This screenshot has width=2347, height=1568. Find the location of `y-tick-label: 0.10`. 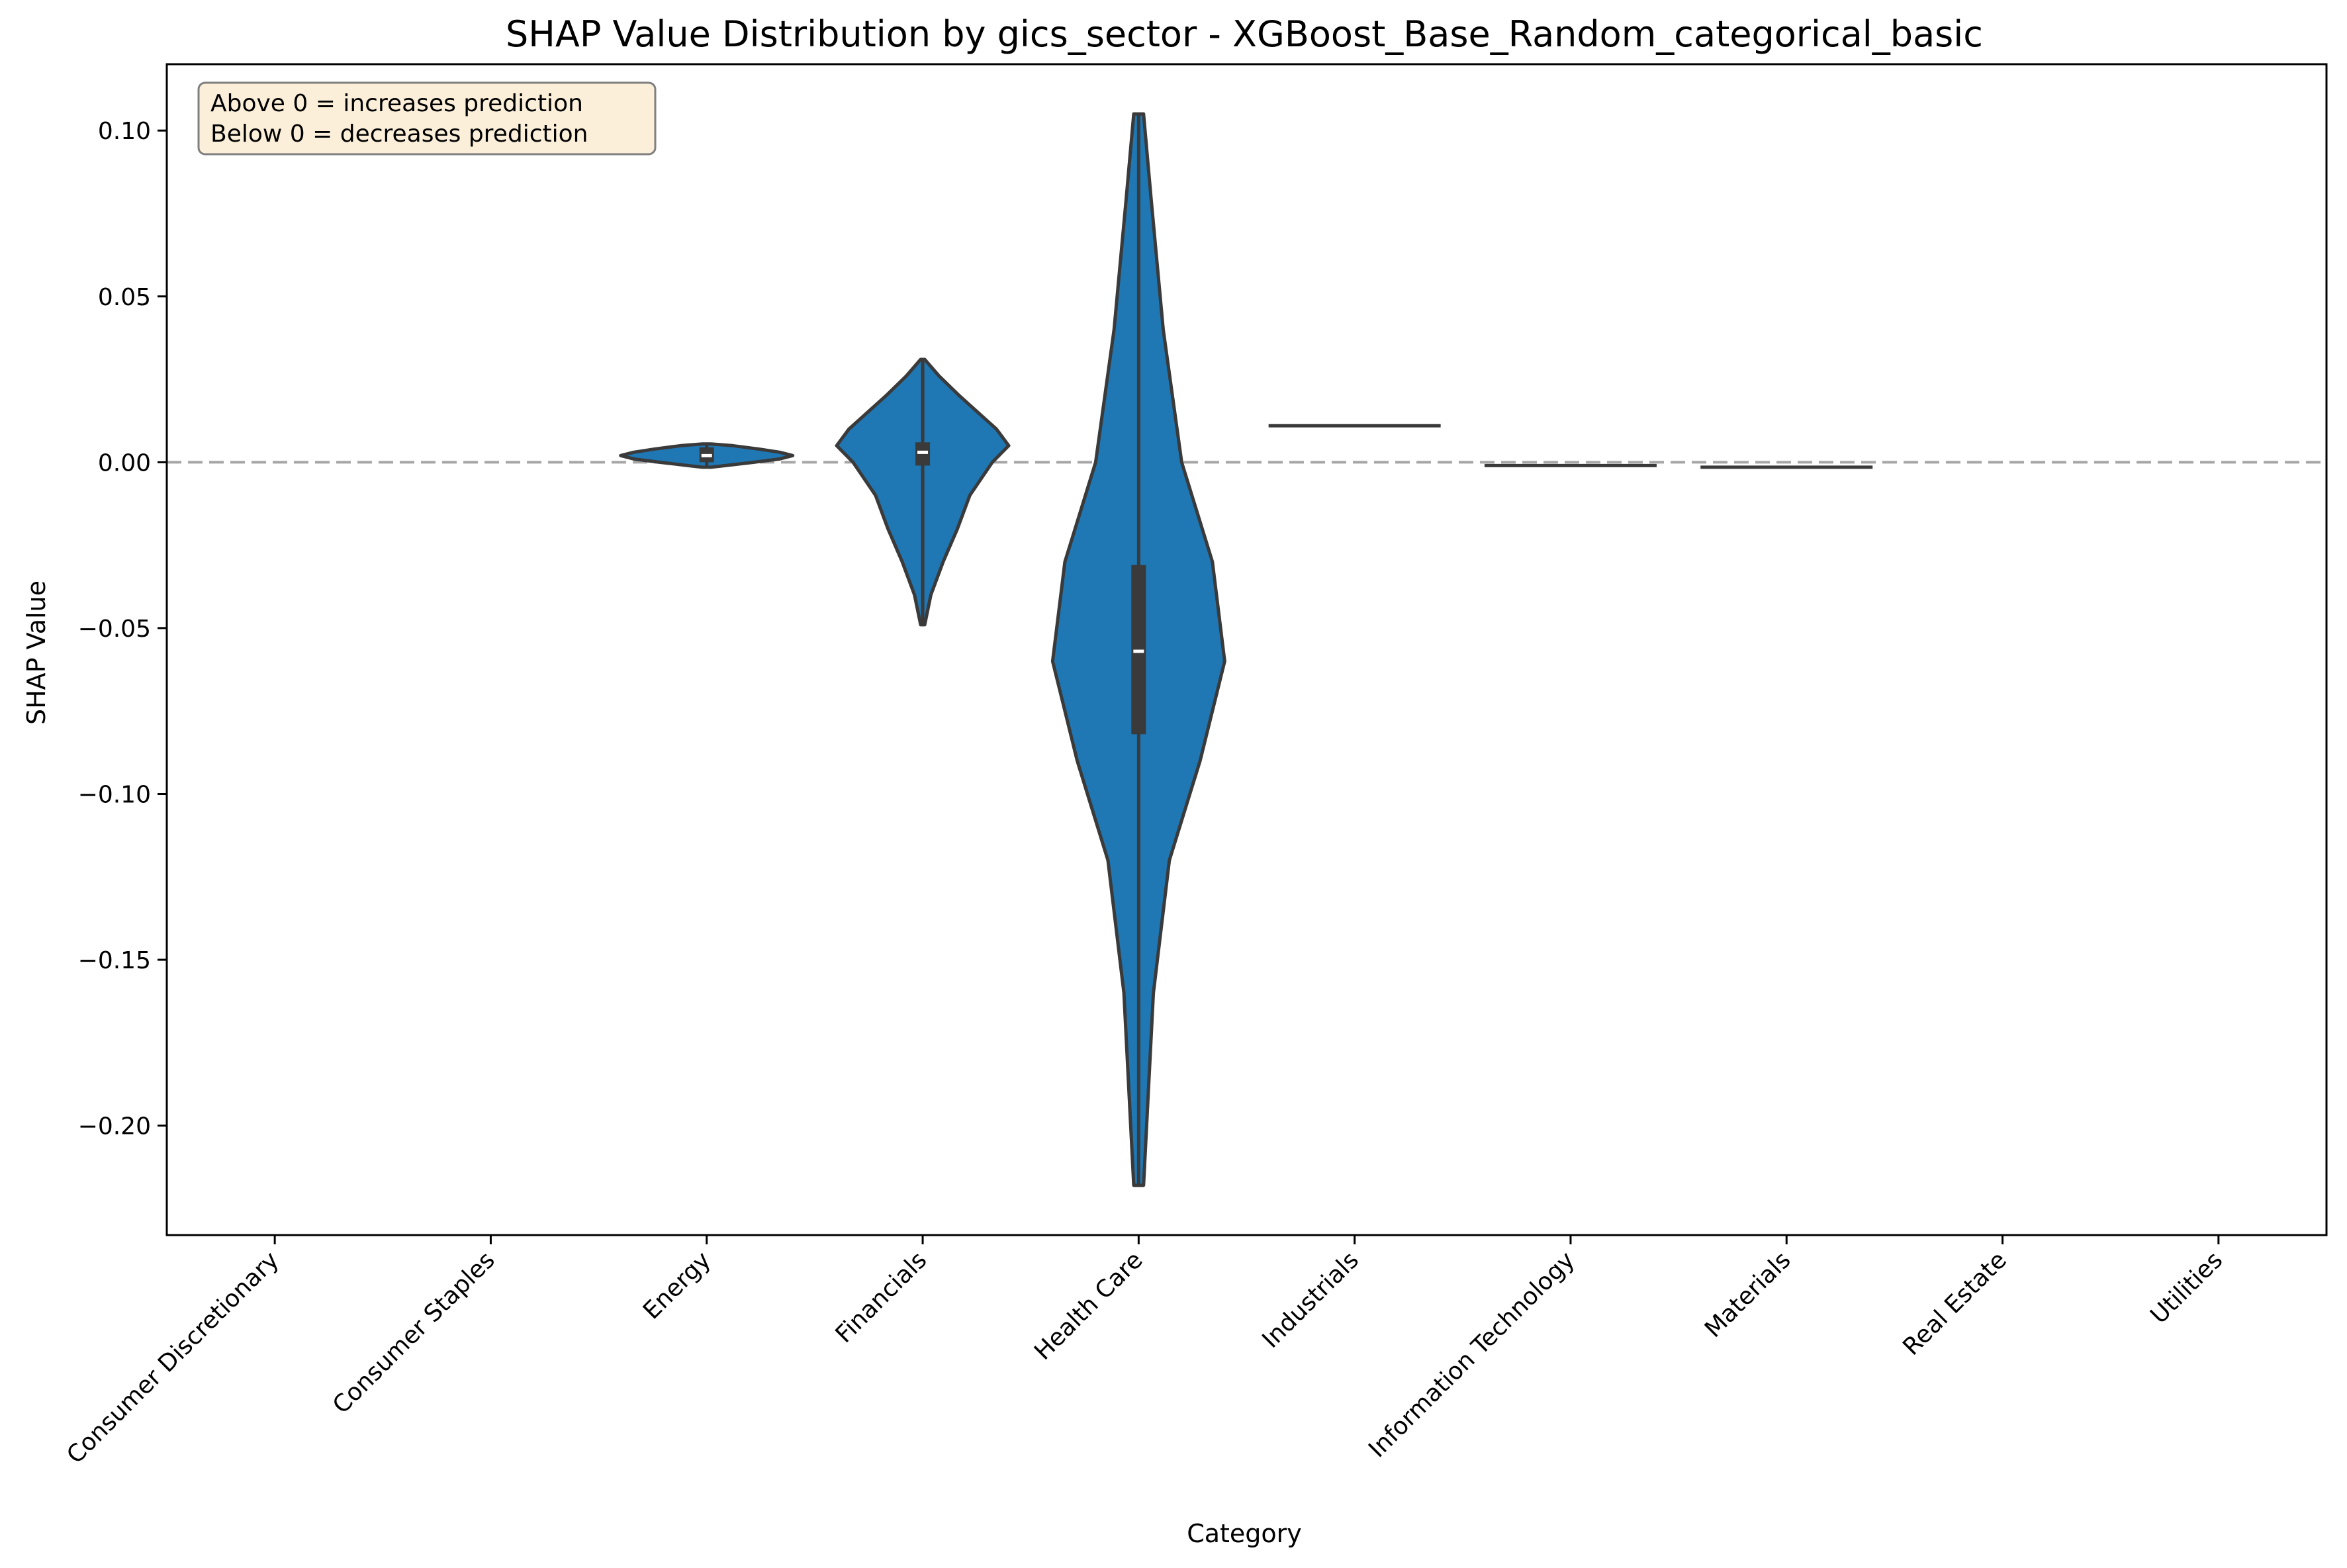

y-tick-label: 0.10 is located at coordinates (124, 131).